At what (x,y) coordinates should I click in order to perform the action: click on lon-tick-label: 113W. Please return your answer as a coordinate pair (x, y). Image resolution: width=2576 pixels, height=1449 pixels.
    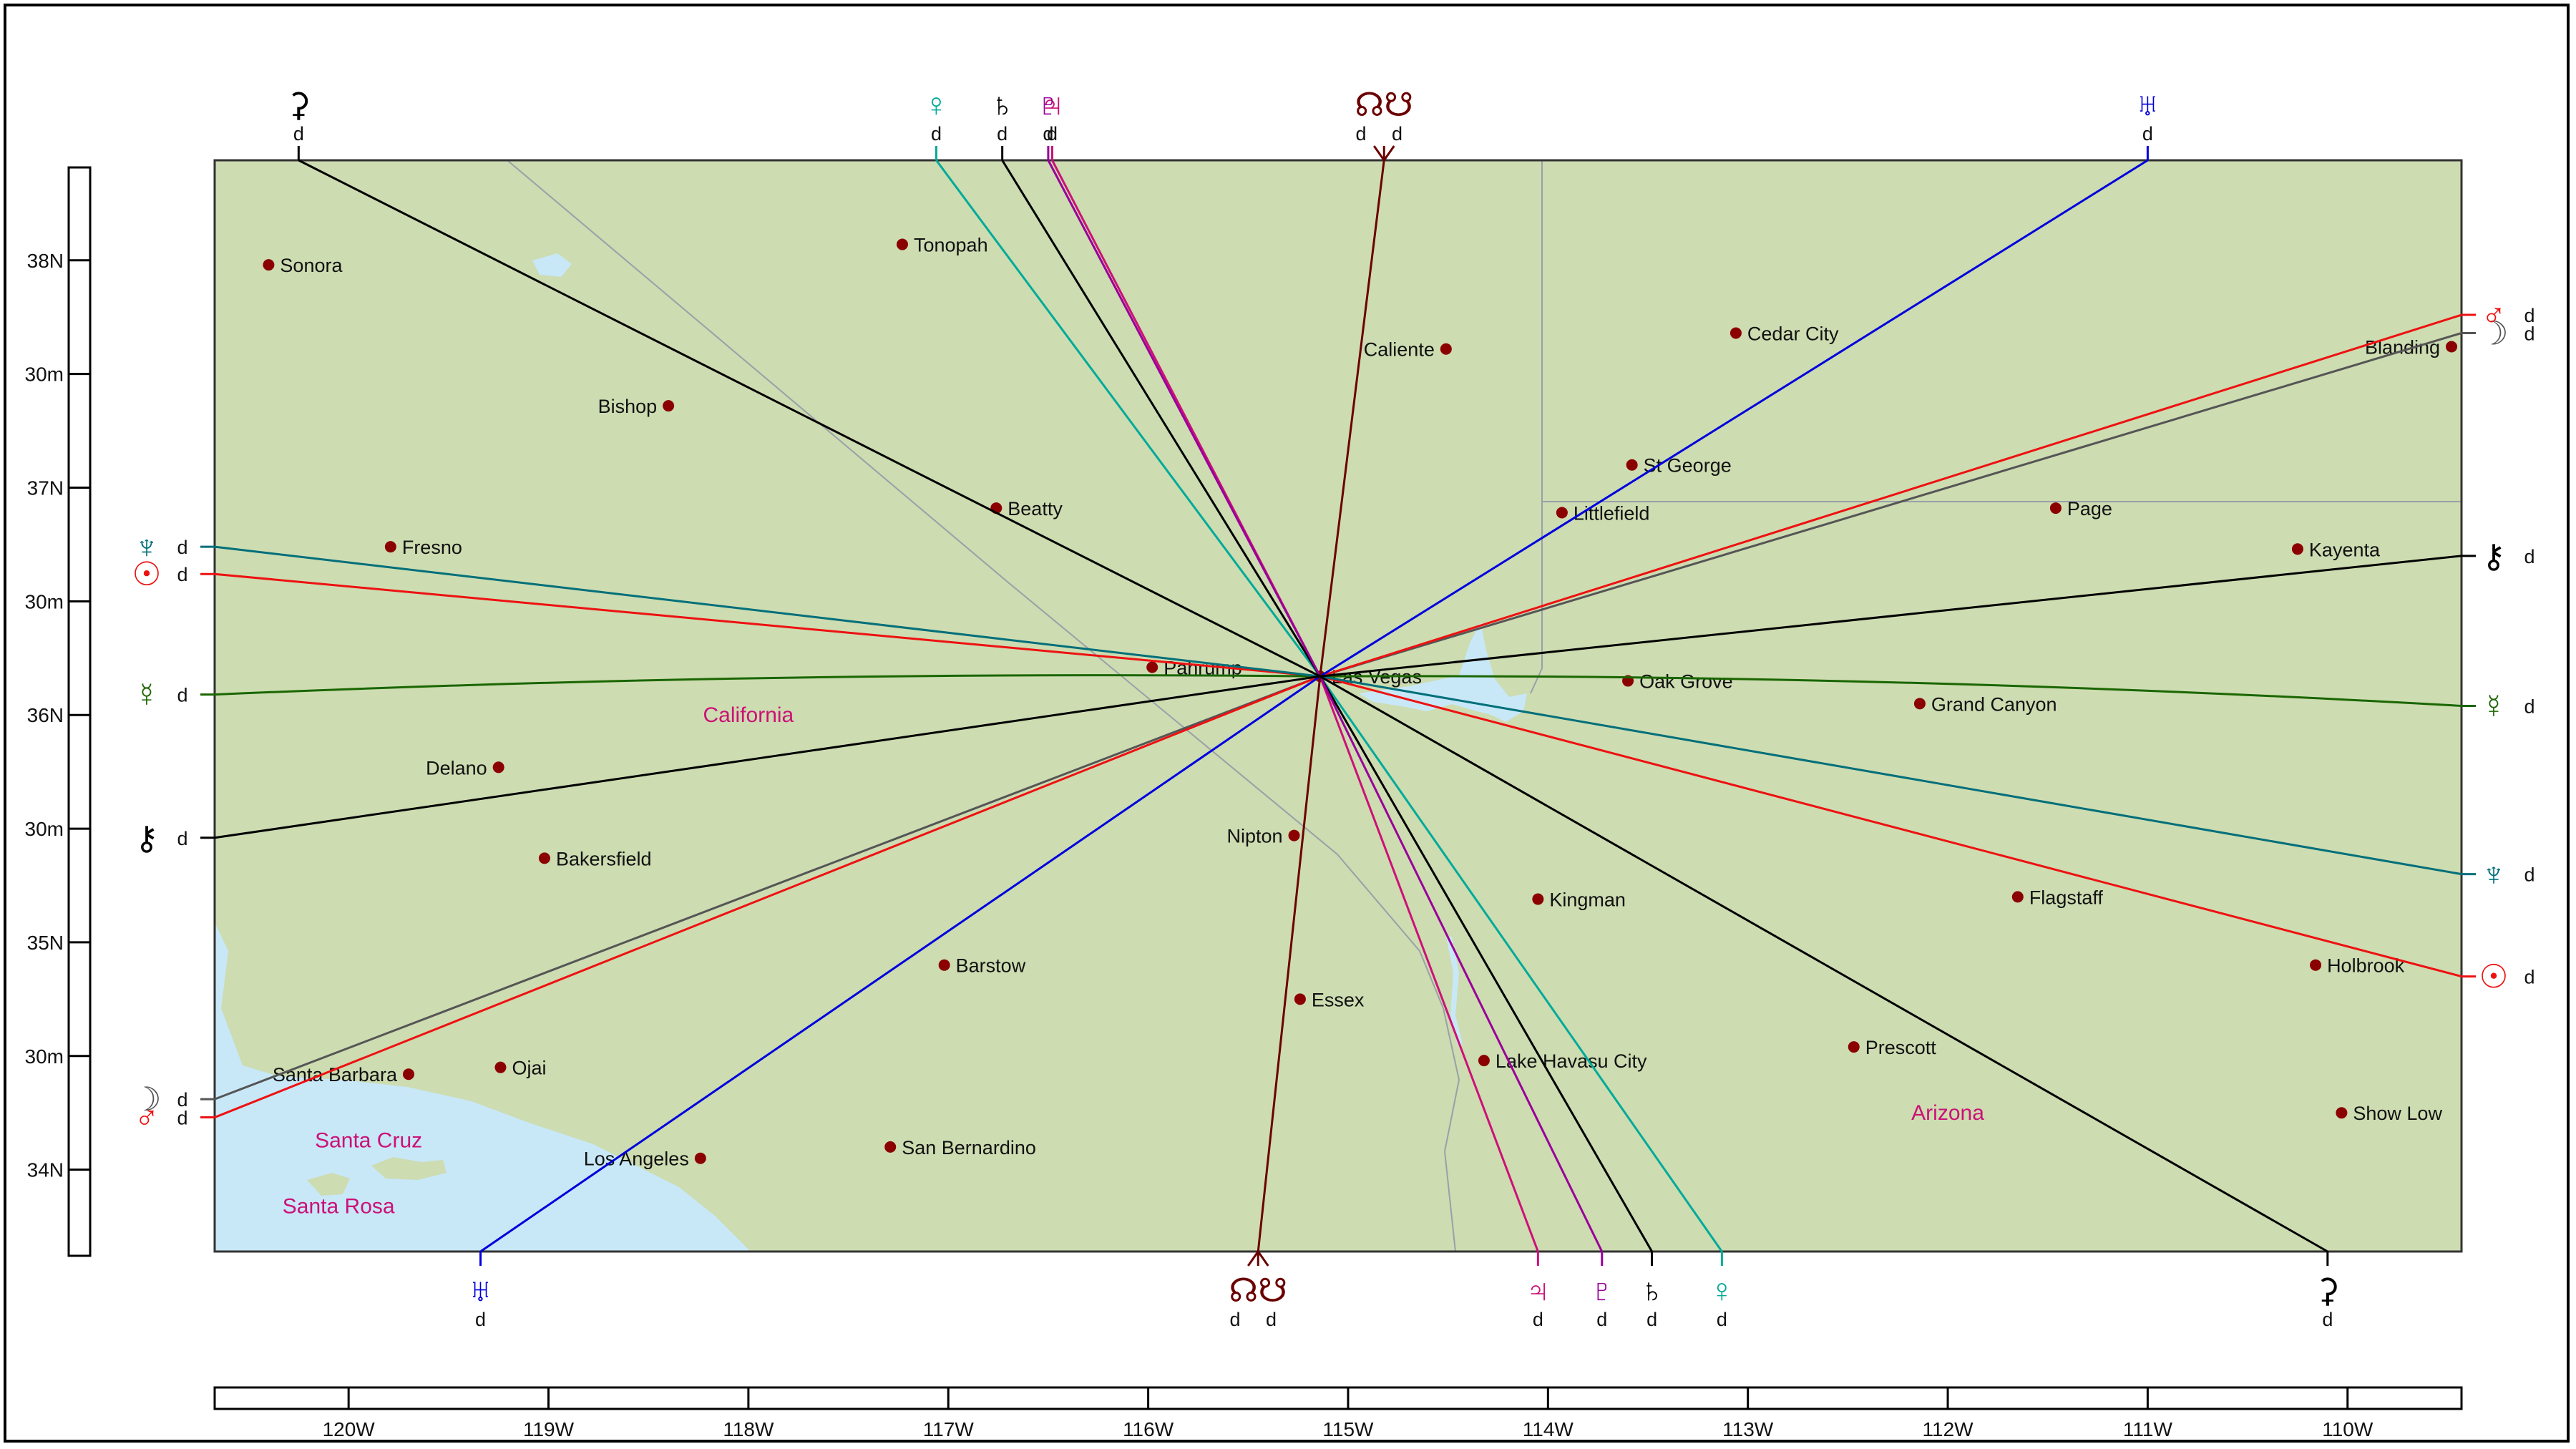
    Looking at the image, I should click on (1748, 1429).